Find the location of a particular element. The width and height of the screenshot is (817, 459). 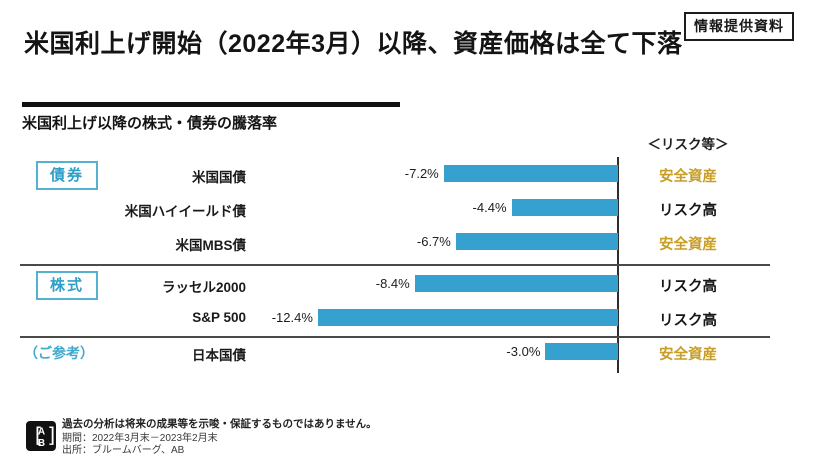

bar-value-label: -8.4% is located at coordinates (392, 283).